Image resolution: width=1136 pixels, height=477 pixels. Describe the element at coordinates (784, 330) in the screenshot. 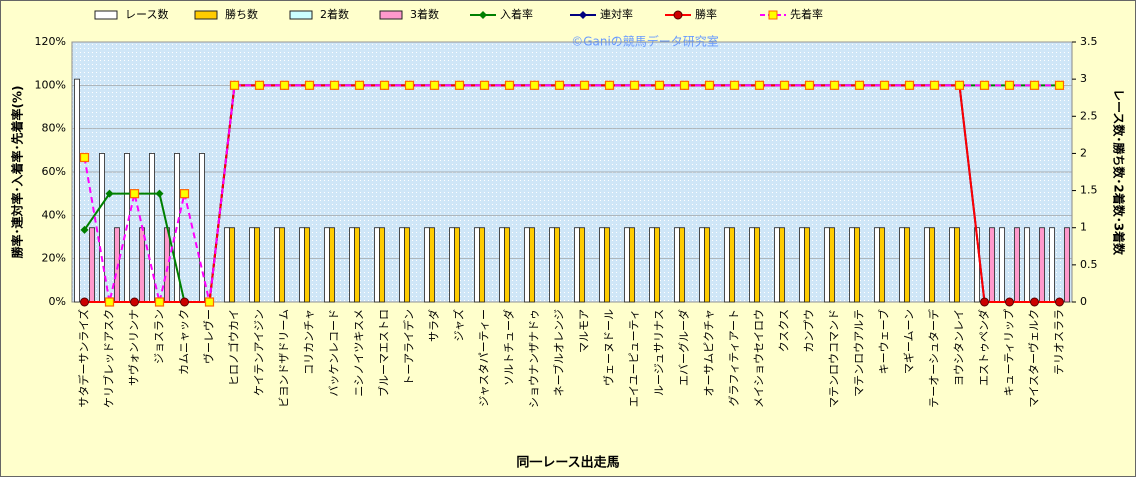

I see `x-tick-label: クスクス` at that location.